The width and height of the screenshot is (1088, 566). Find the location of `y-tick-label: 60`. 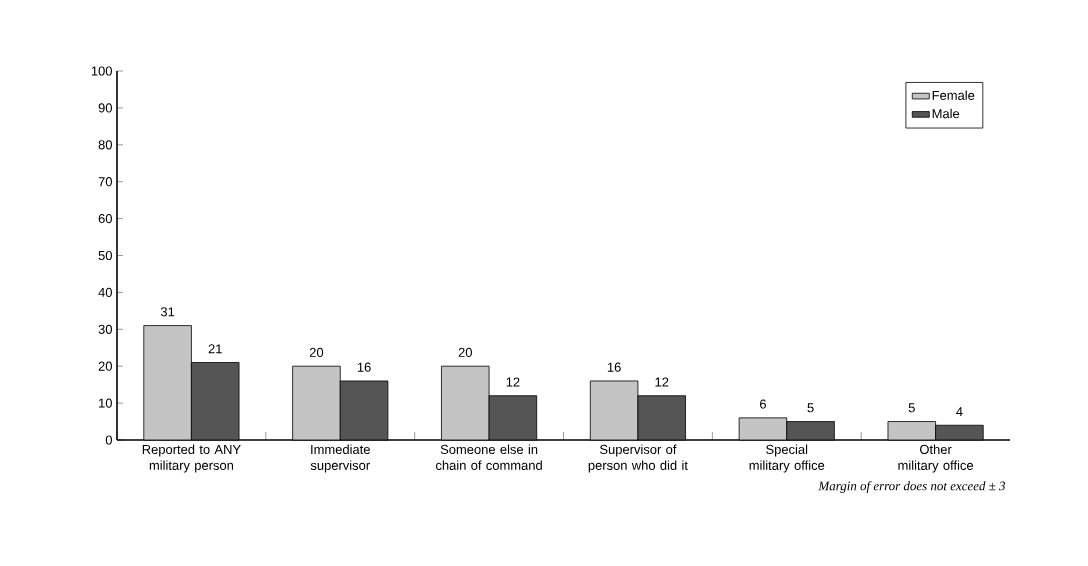

y-tick-label: 60 is located at coordinates (105, 219).